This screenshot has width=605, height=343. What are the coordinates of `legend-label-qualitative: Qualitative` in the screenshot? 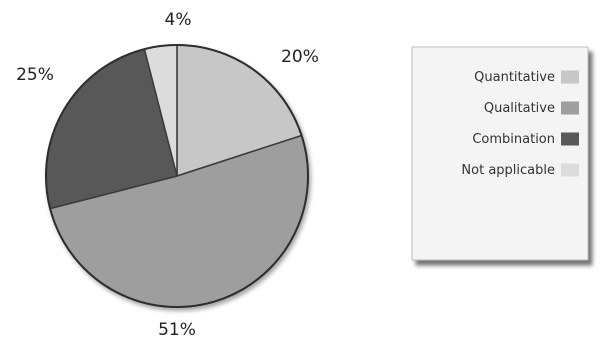 It's located at (519, 108).